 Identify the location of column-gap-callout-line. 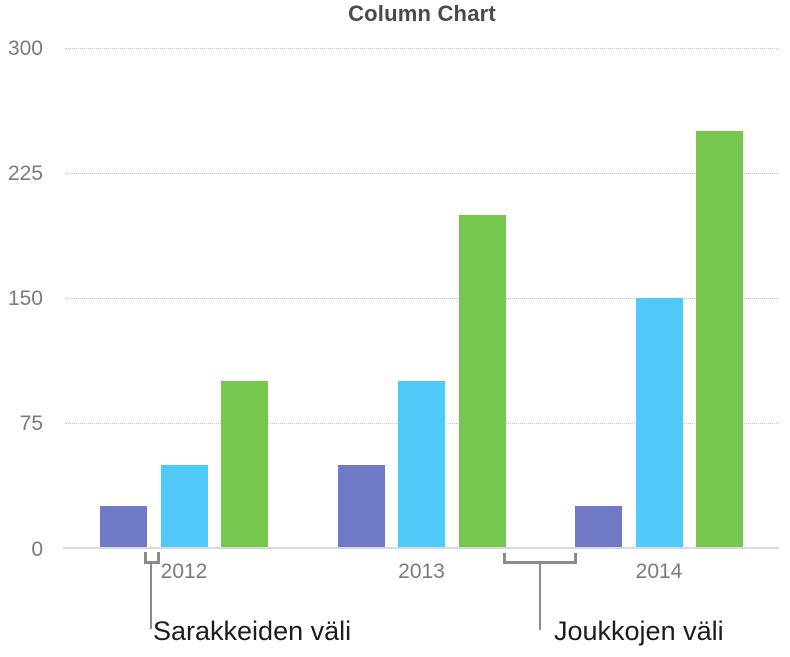
(151, 596).